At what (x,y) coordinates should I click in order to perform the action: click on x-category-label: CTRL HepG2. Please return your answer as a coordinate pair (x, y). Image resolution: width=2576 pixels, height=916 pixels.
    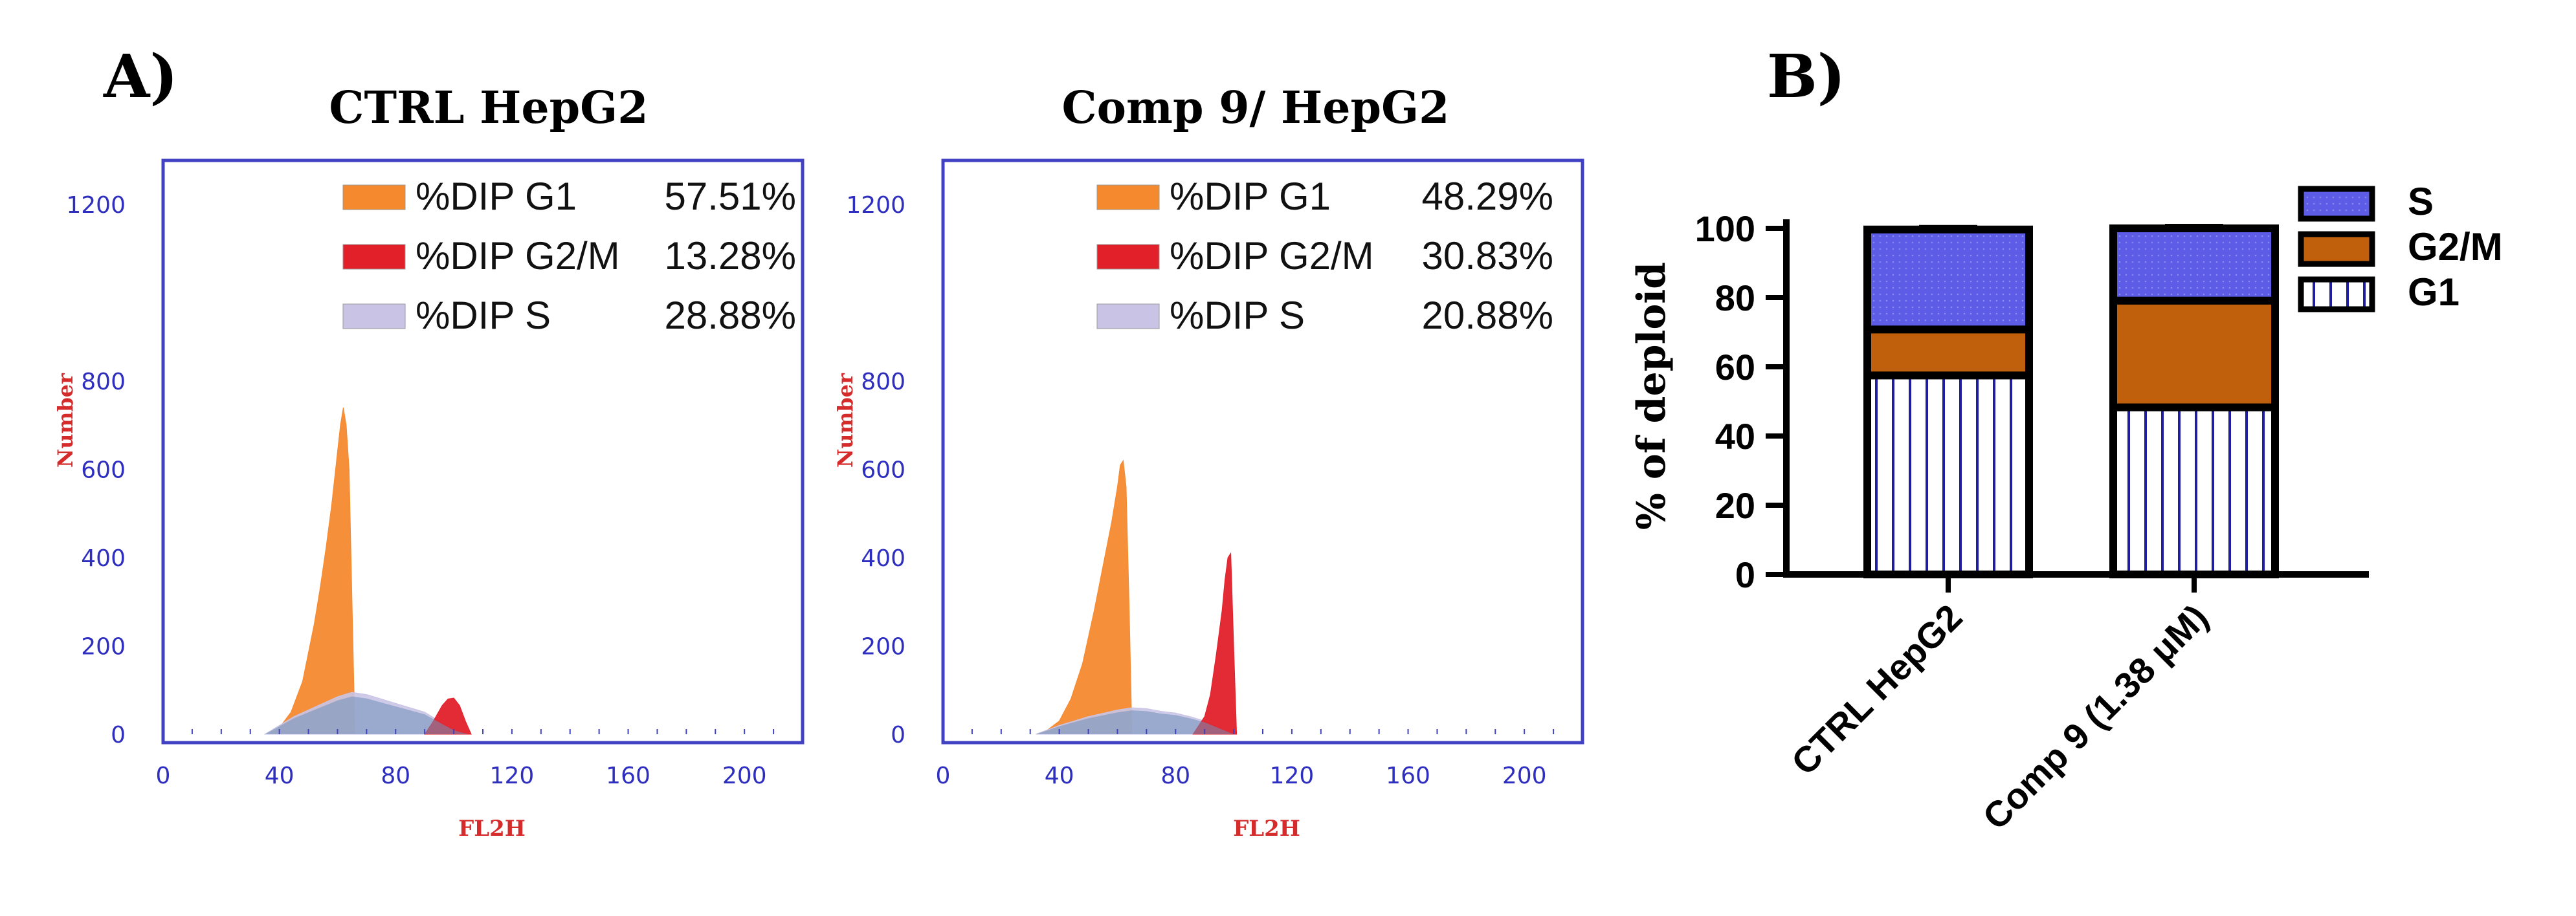
    Looking at the image, I should click on (1876, 689).